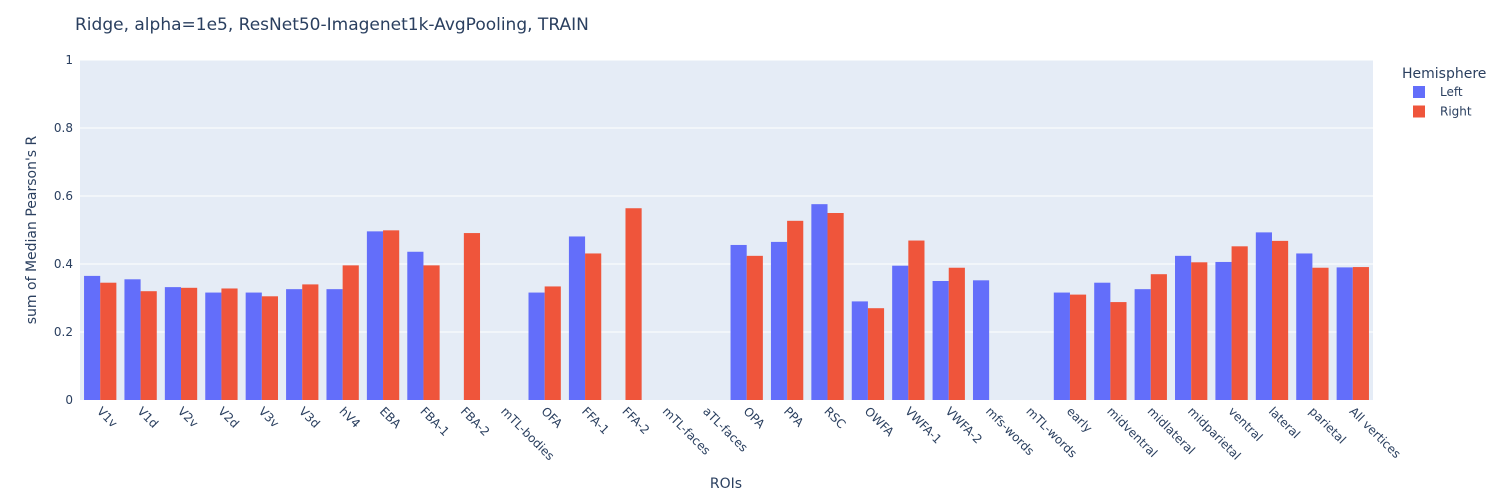 The height and width of the screenshot is (500, 1500). I want to click on y-tick-label: 0, so click(69, 400).